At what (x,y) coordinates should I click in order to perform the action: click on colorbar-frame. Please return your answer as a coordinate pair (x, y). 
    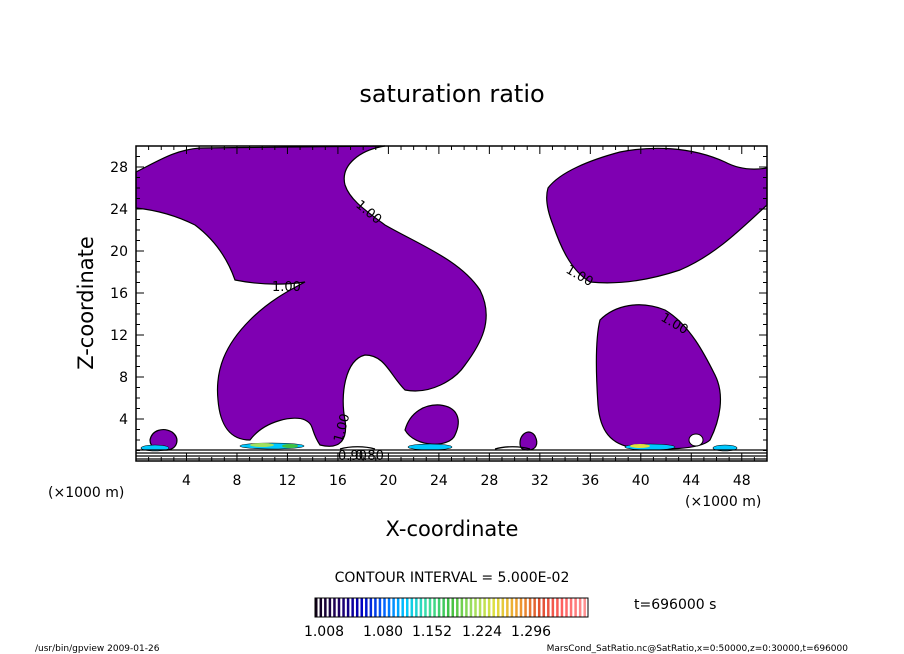
    Looking at the image, I should click on (451, 607).